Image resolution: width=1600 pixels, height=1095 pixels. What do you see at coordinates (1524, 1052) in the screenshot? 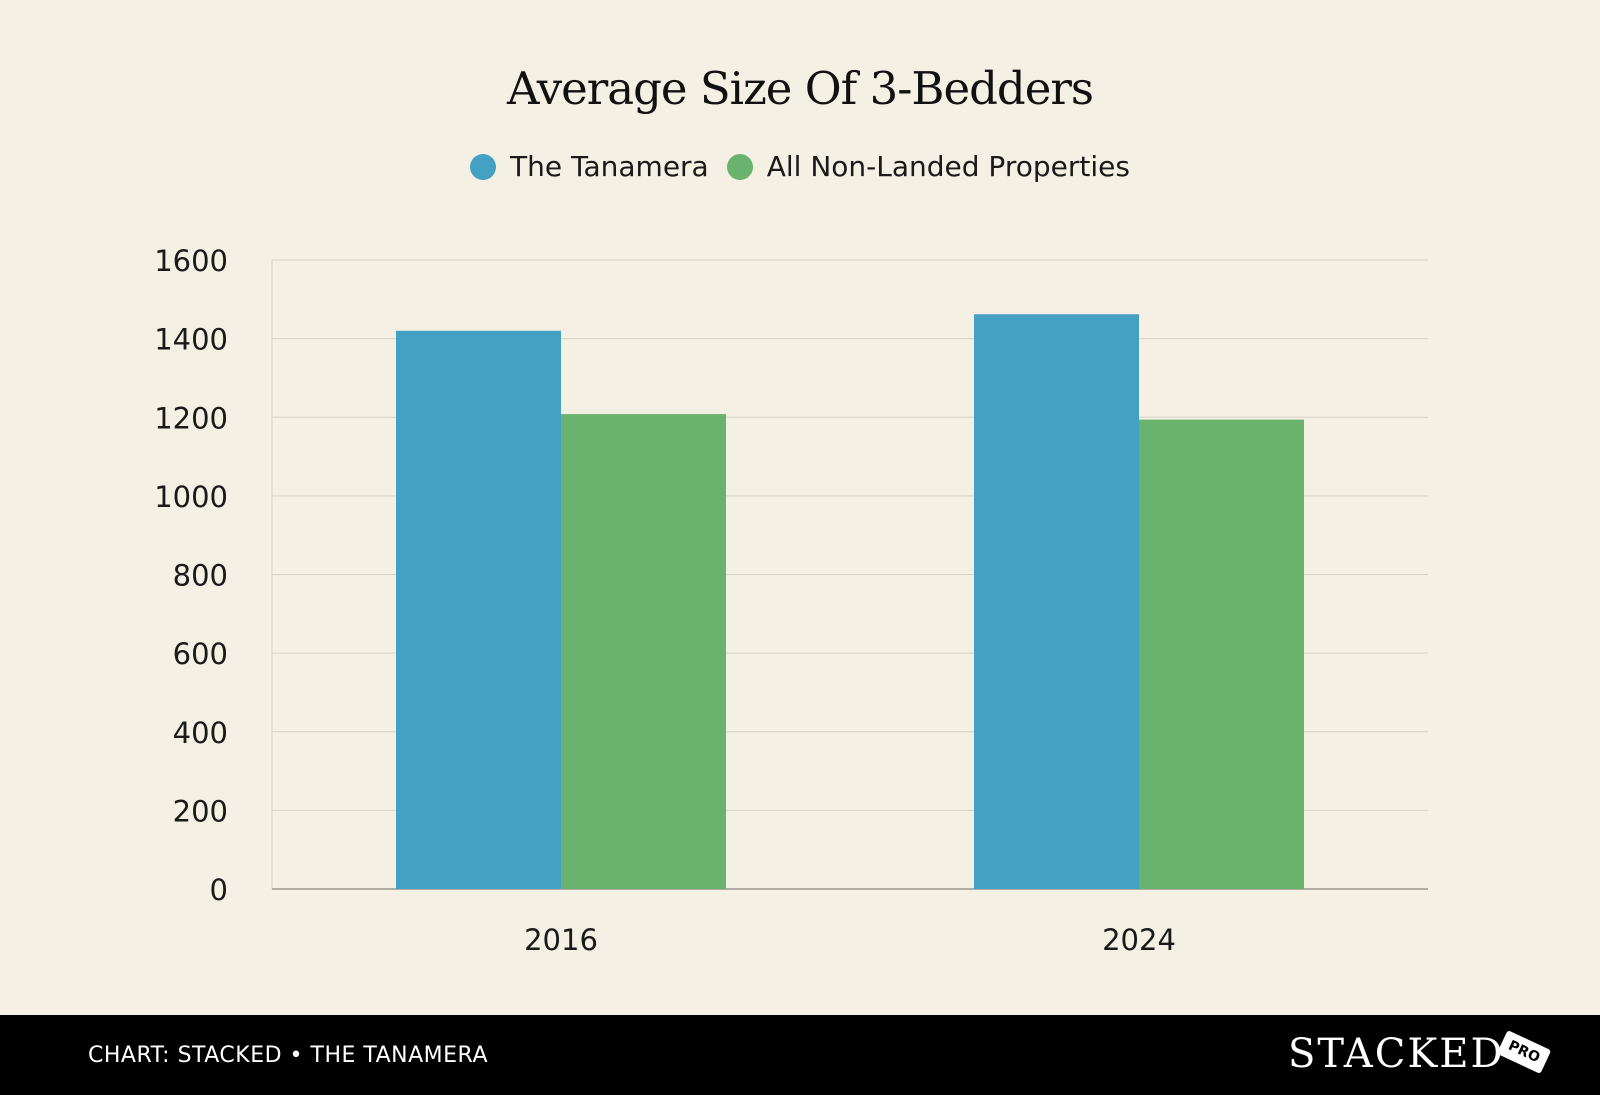
I see `pro-badge: PRO` at bounding box center [1524, 1052].